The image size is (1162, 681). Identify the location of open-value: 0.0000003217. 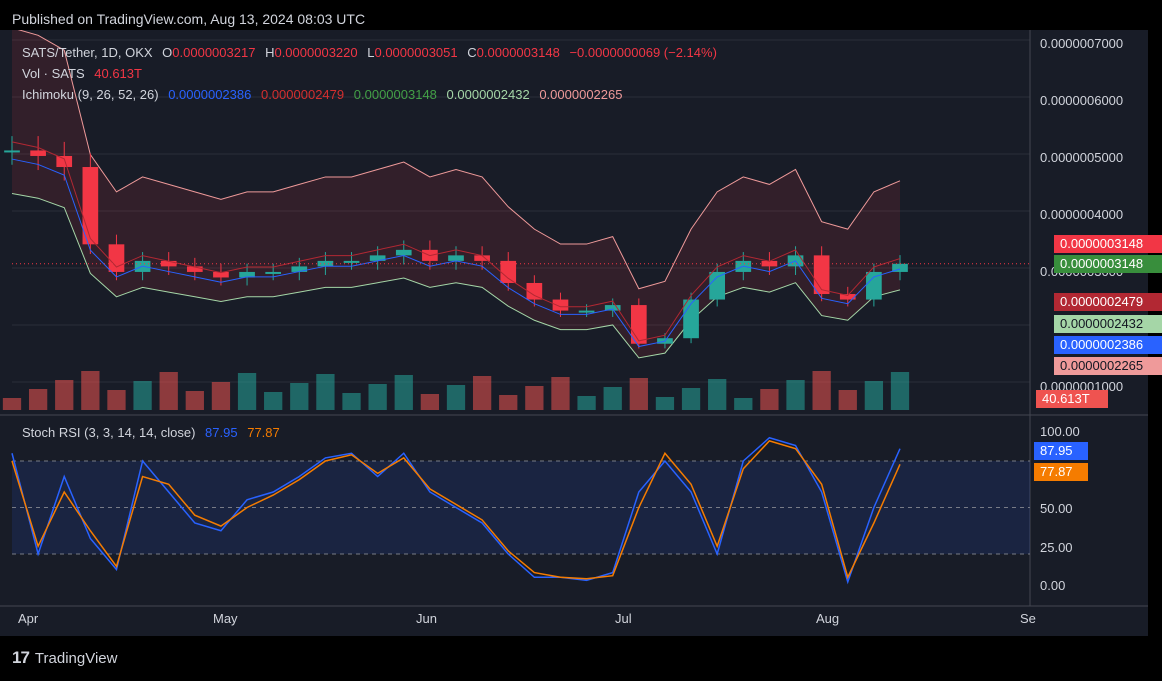
(214, 52).